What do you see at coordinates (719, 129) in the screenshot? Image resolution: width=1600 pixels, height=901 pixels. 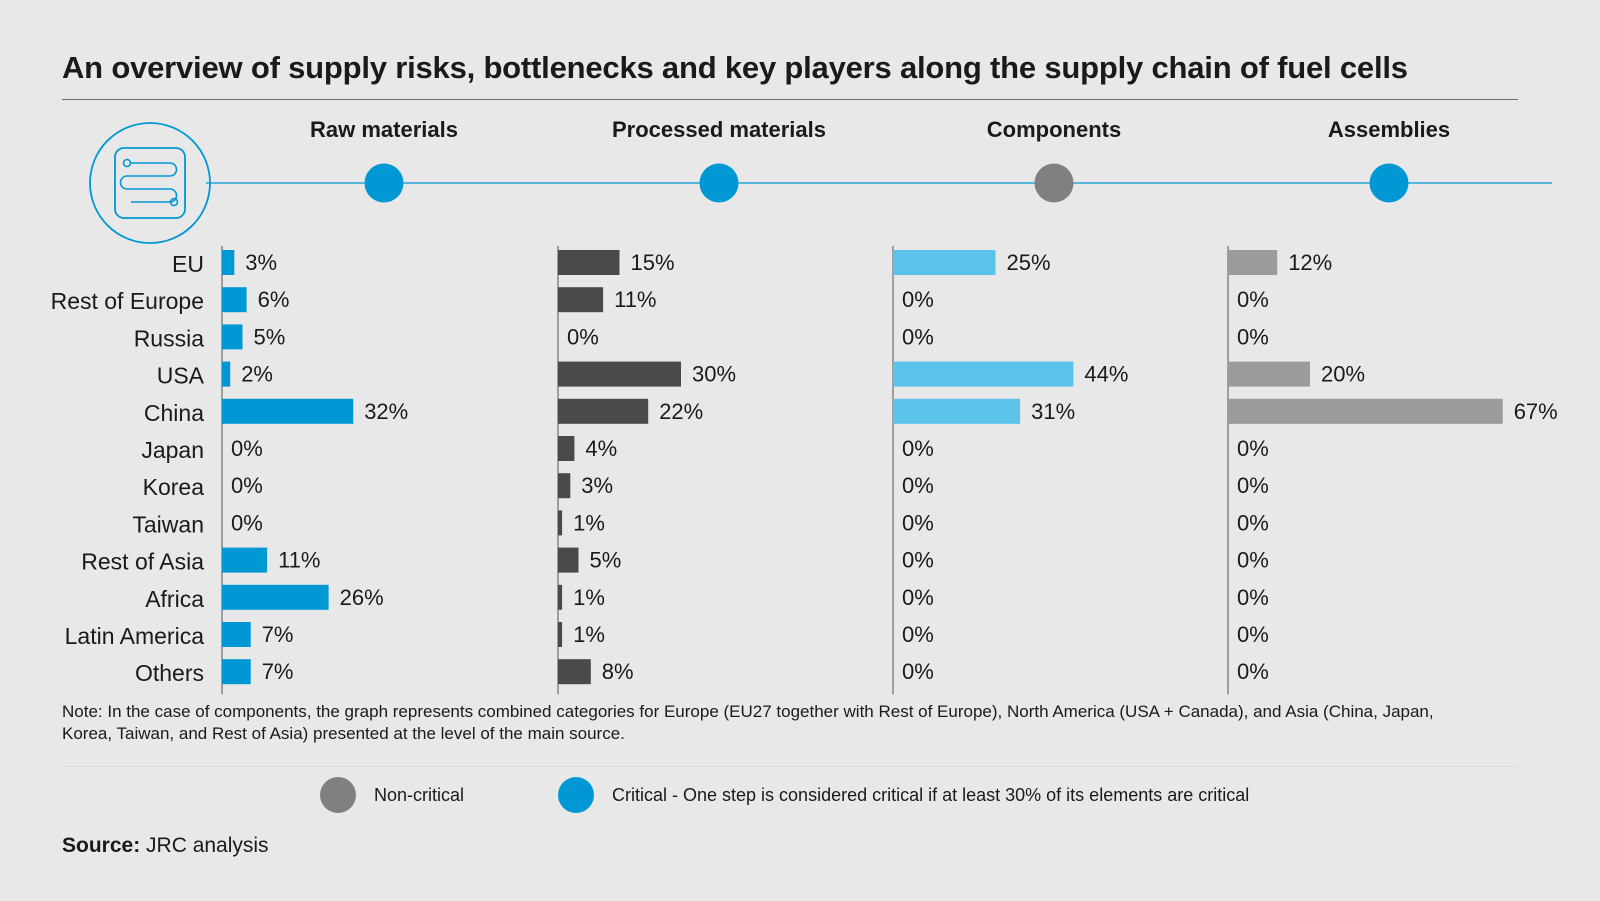 I see `stage-header-processed-materials: Processed materials` at bounding box center [719, 129].